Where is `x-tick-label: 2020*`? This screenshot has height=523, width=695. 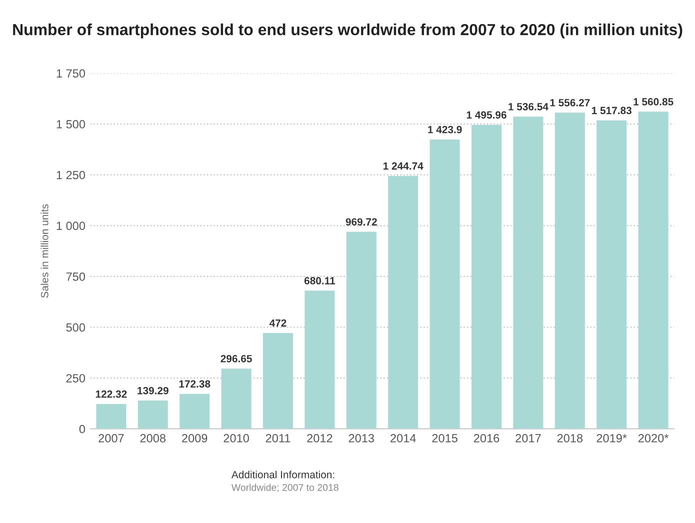
x-tick-label: 2020* is located at coordinates (653, 438).